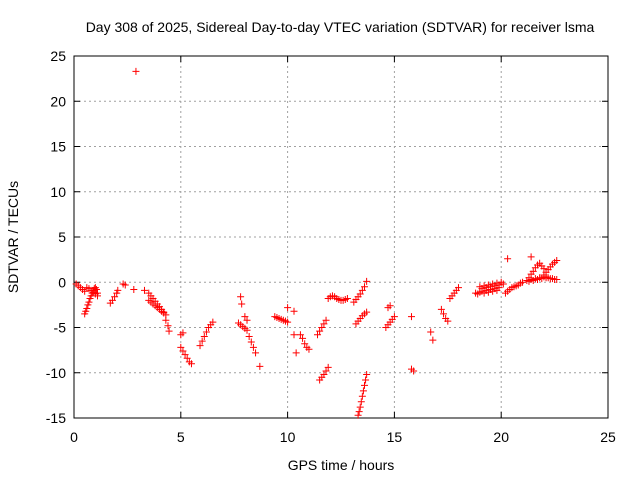 The height and width of the screenshot is (480, 640). What do you see at coordinates (608, 437) in the screenshot?
I see `x-tick-label: 25` at bounding box center [608, 437].